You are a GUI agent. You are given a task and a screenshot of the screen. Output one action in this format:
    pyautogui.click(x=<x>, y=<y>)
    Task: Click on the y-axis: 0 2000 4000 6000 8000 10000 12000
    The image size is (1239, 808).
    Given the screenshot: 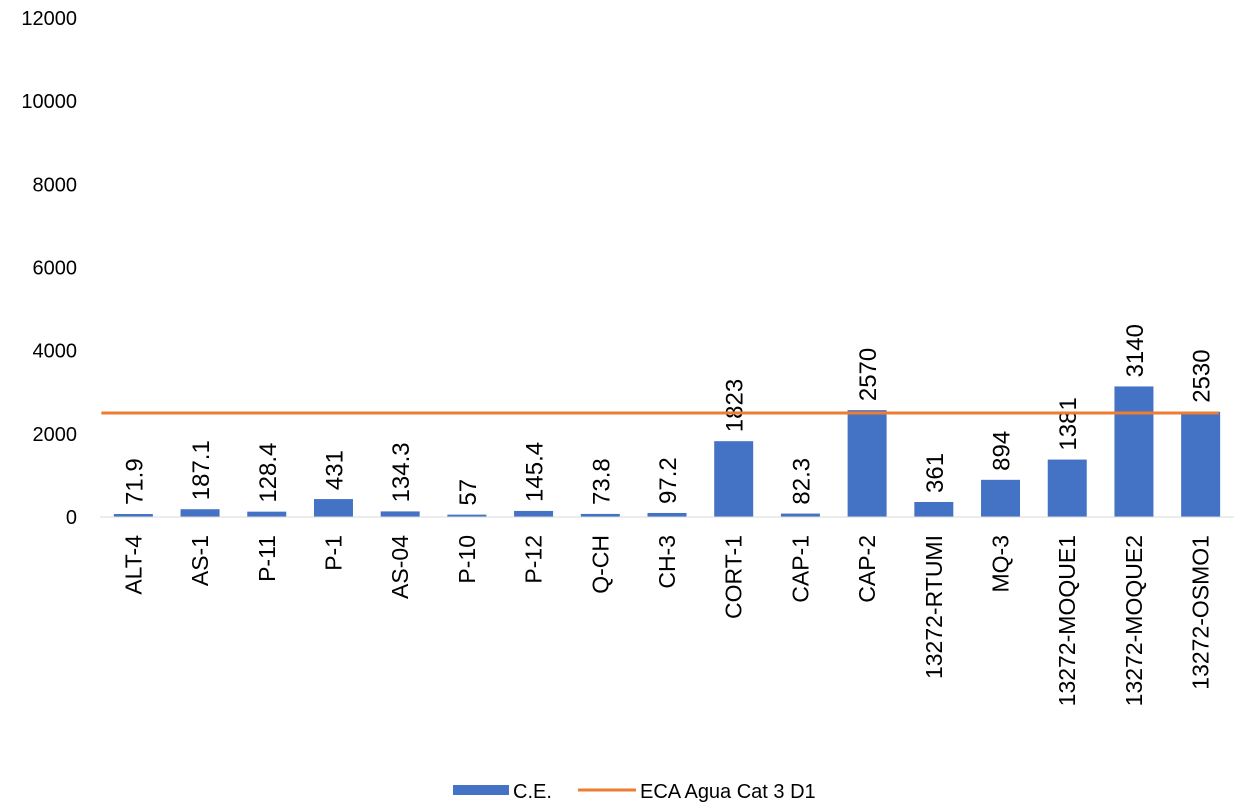 What is the action you would take?
    pyautogui.click(x=49, y=268)
    